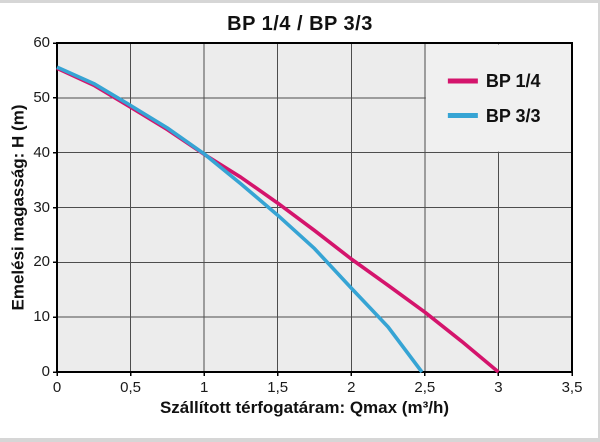 The height and width of the screenshot is (442, 600). I want to click on x-axis-title: Szállított térfogatáram: Qmax (m³/h), so click(304, 407).